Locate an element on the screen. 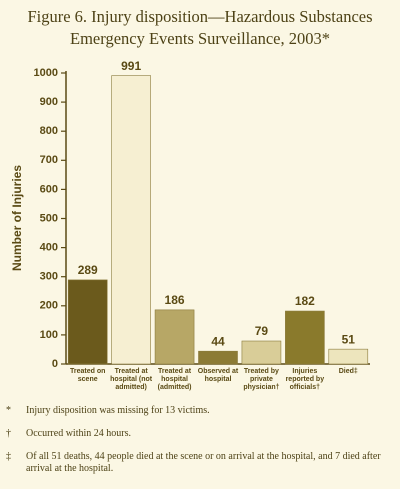 The width and height of the screenshot is (400, 489). x-tick-label: Treated on scene is located at coordinates (88, 375).